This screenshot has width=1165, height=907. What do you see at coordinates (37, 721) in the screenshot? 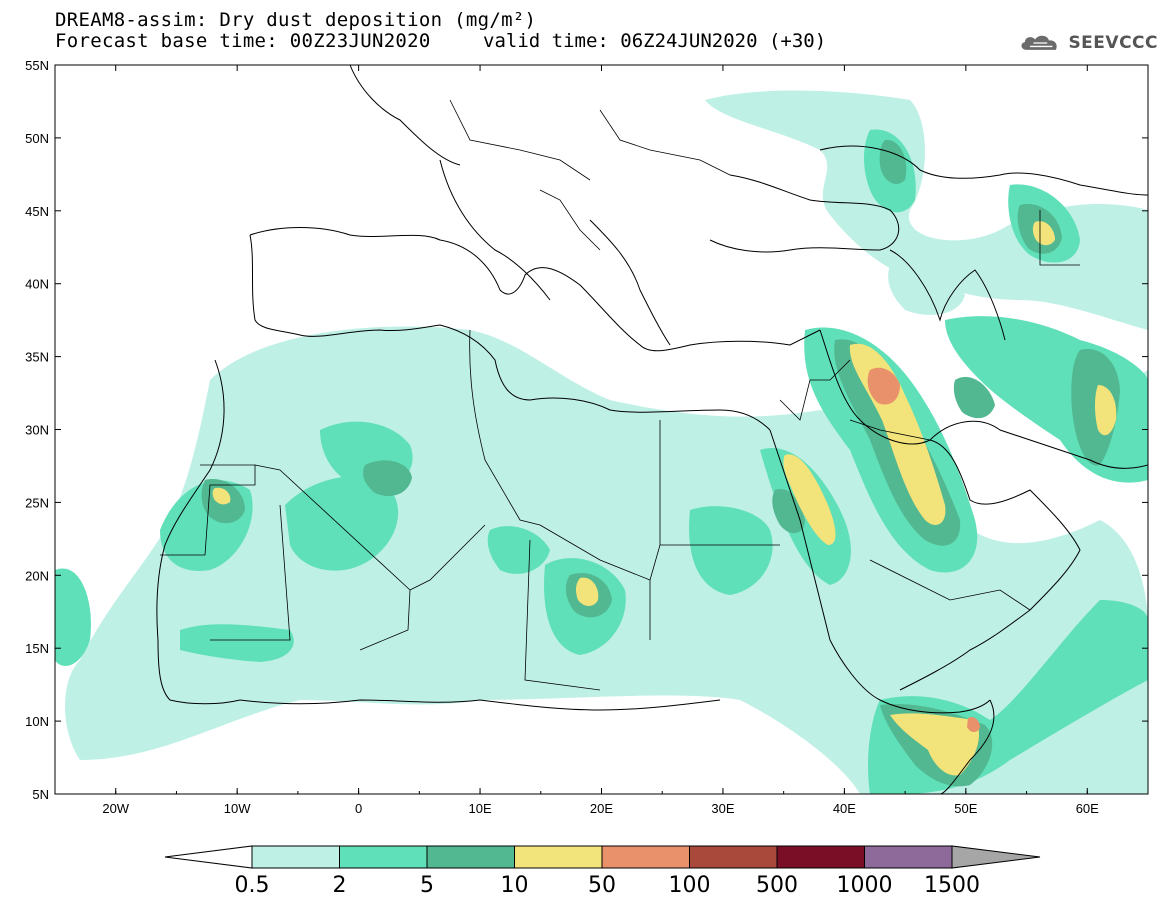
I see `lat-label: 10N` at bounding box center [37, 721].